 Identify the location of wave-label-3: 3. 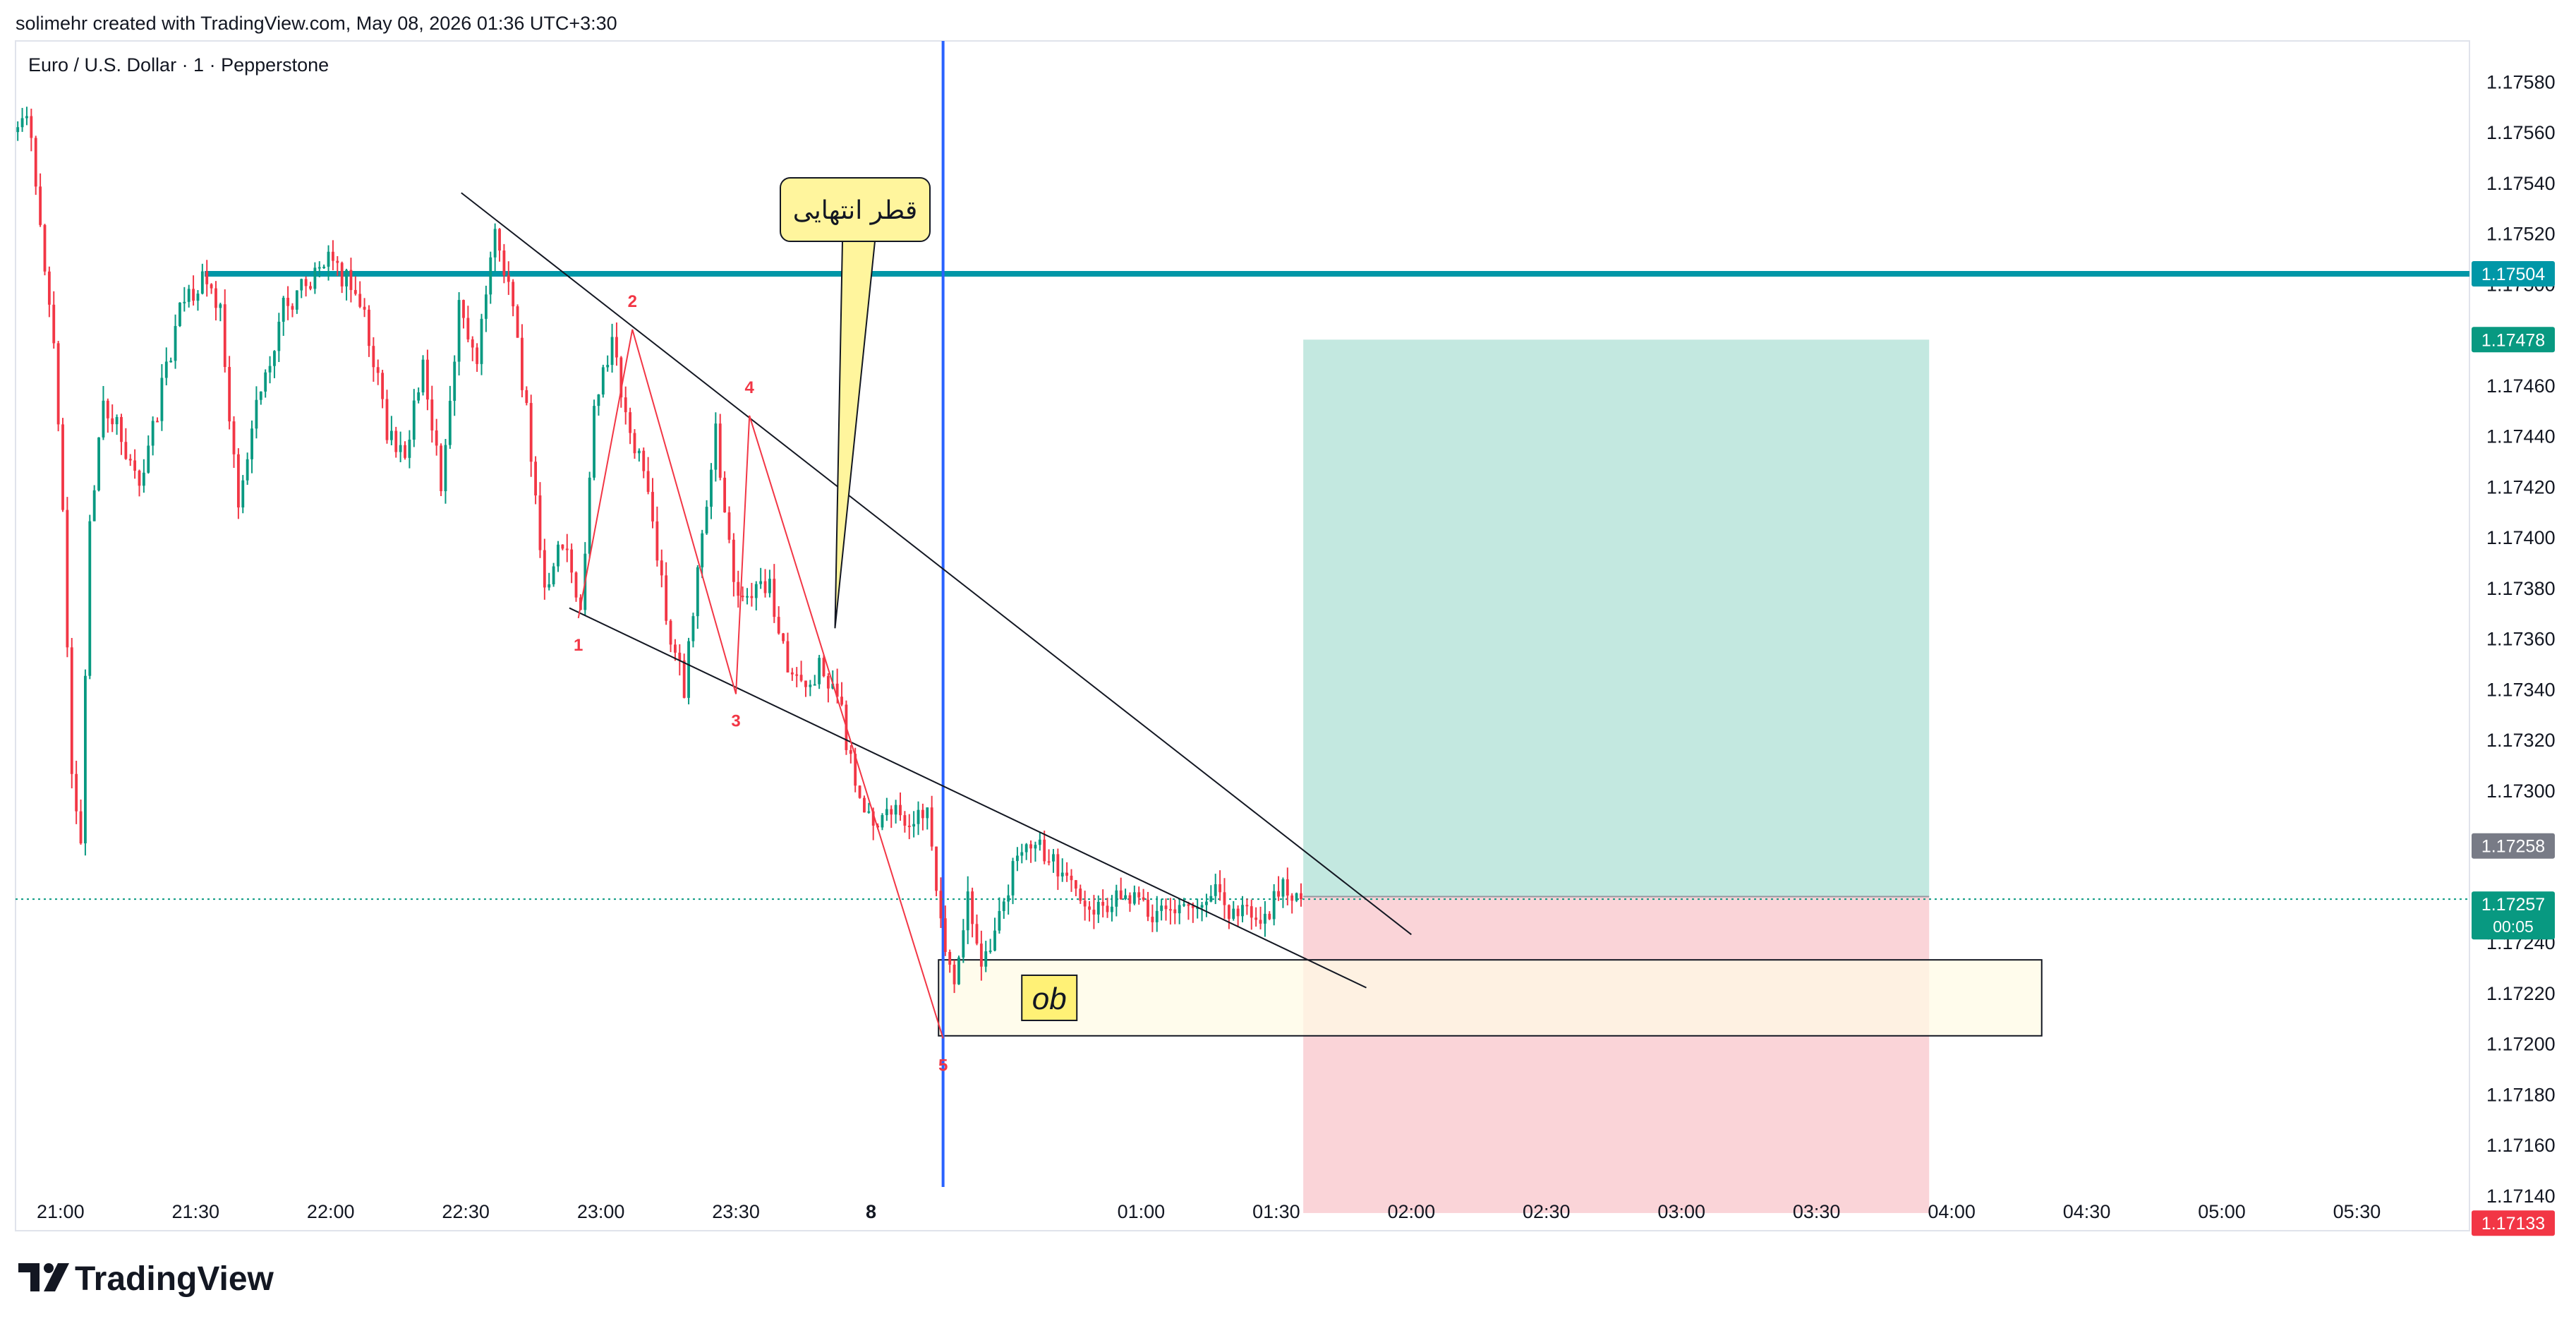
(736, 721).